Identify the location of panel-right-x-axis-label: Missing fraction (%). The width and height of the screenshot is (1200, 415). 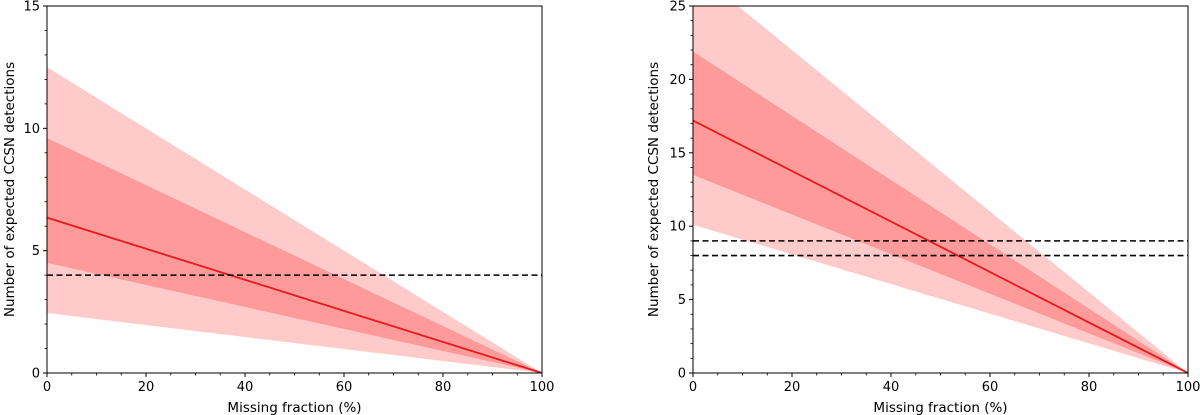
(940, 407).